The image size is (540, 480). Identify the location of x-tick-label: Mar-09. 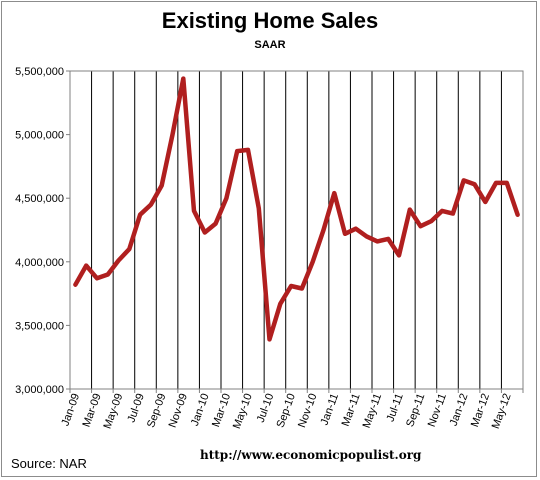
(92, 410).